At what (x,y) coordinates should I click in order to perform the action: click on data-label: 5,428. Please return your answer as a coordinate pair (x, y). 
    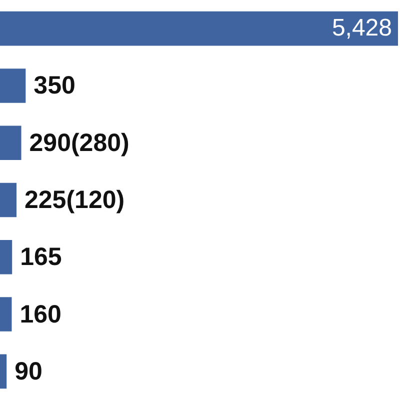
    Looking at the image, I should click on (362, 28).